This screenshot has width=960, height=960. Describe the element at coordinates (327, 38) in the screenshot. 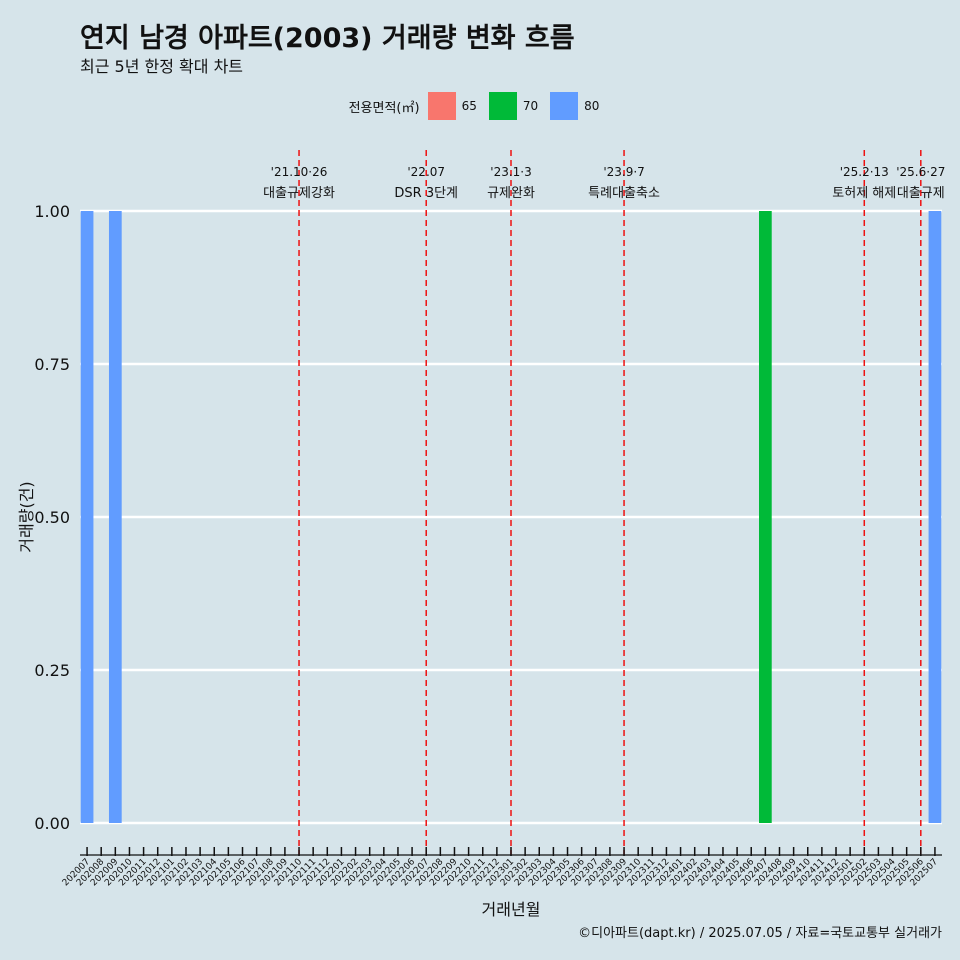

I see `chart-title: 연지 남경 아파트(2003) 거래량 변화 흐름` at that location.